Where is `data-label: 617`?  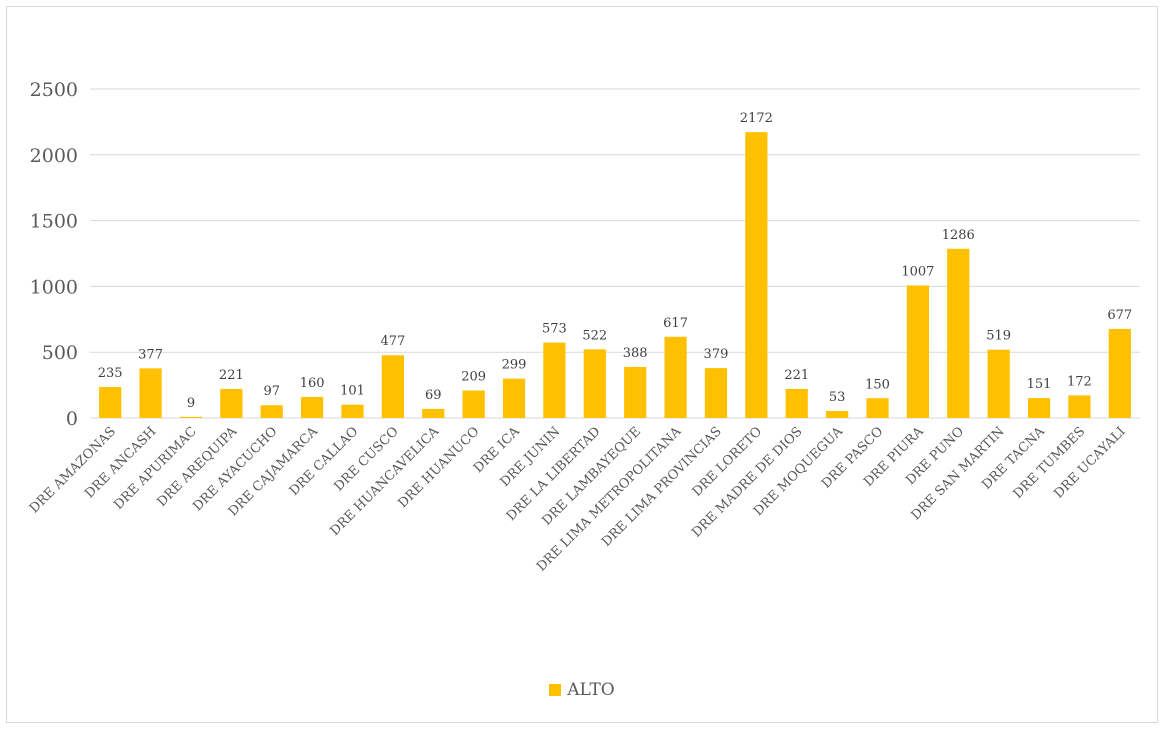 data-label: 617 is located at coordinates (675, 323).